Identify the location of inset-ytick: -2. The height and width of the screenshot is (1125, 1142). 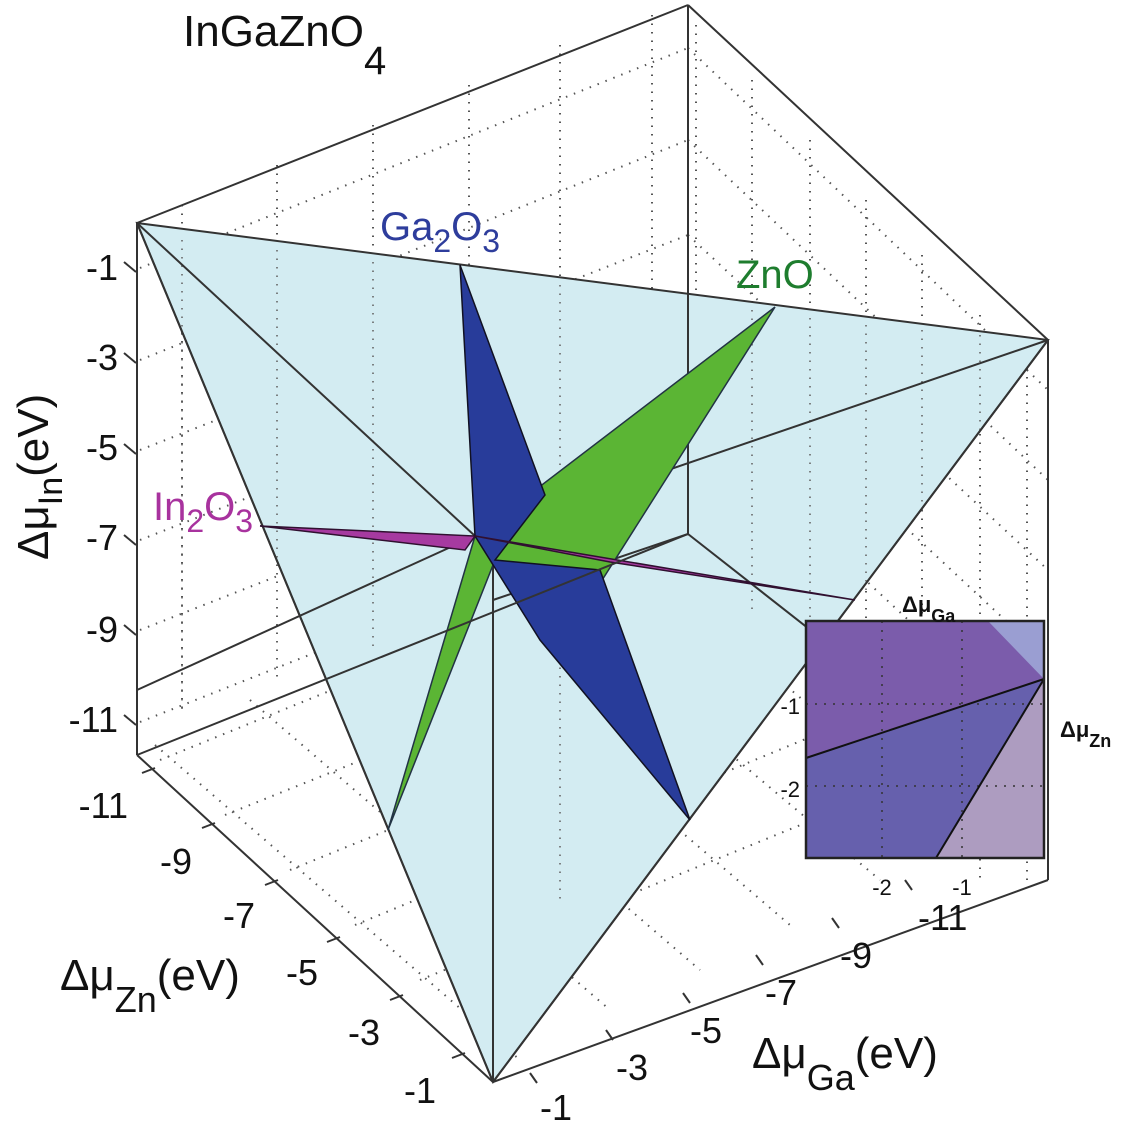
(790, 789).